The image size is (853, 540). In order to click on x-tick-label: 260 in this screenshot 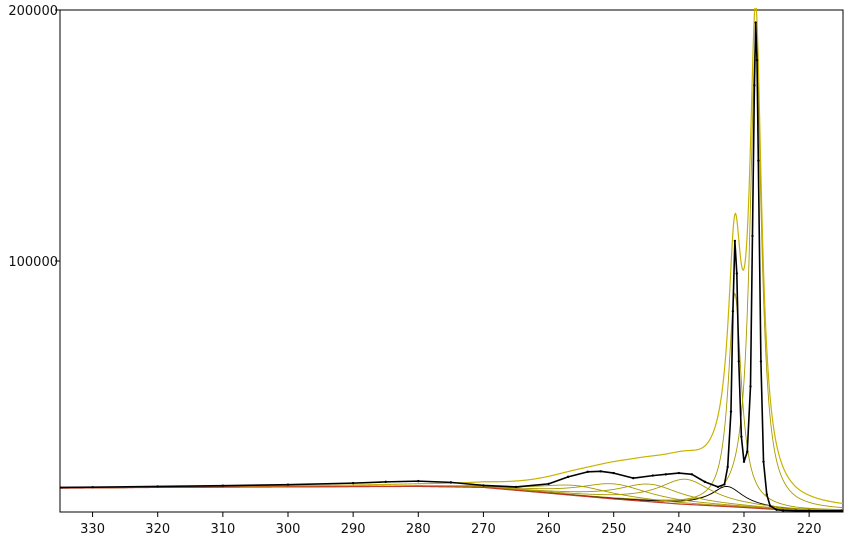, I will do `click(548, 529)`.